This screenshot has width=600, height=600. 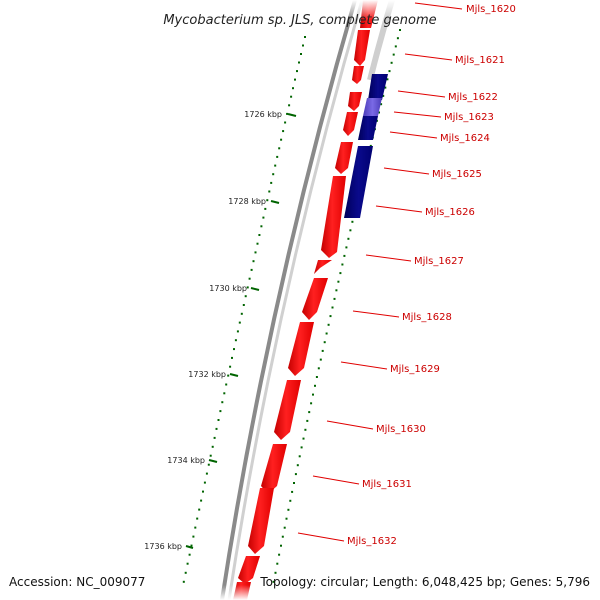 What do you see at coordinates (401, 429) in the screenshot?
I see `gene-label: Mjls_1630` at bounding box center [401, 429].